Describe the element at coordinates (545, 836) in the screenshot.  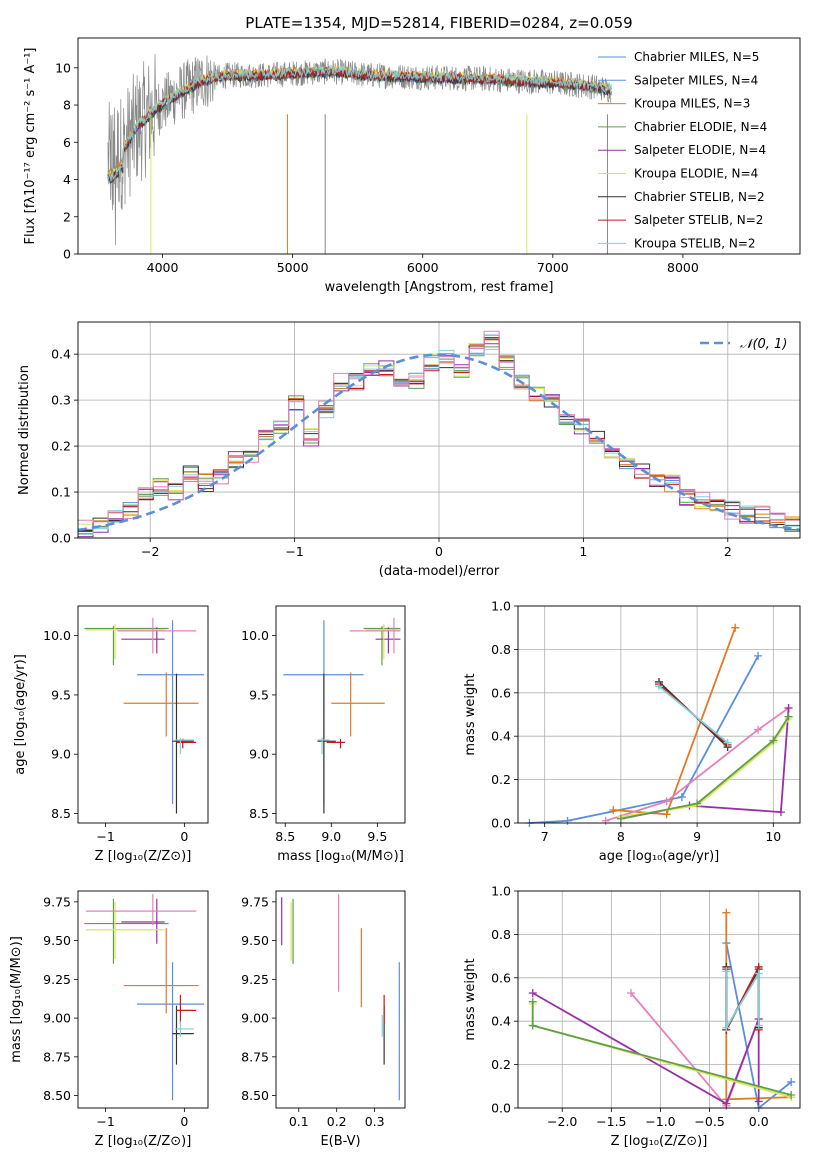
I see `x-tick-label: 7` at that location.